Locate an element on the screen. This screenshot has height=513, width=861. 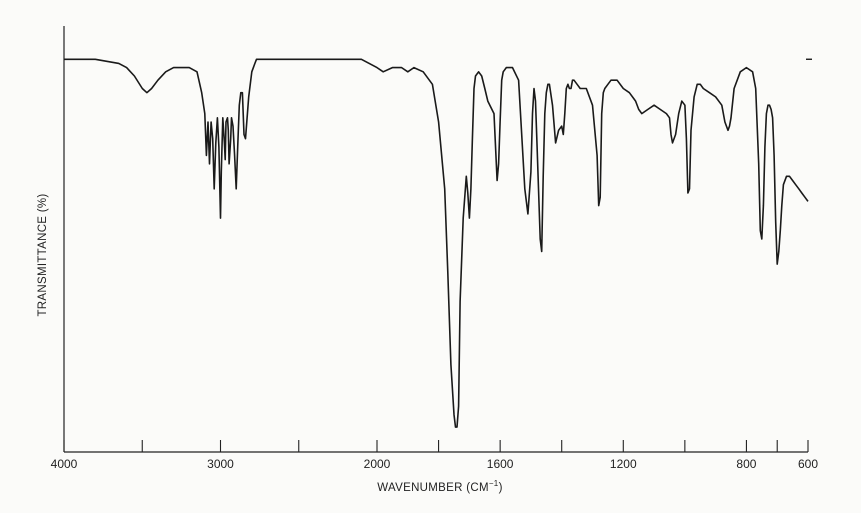
x-axis-title-suffix: ) is located at coordinates (501, 488).